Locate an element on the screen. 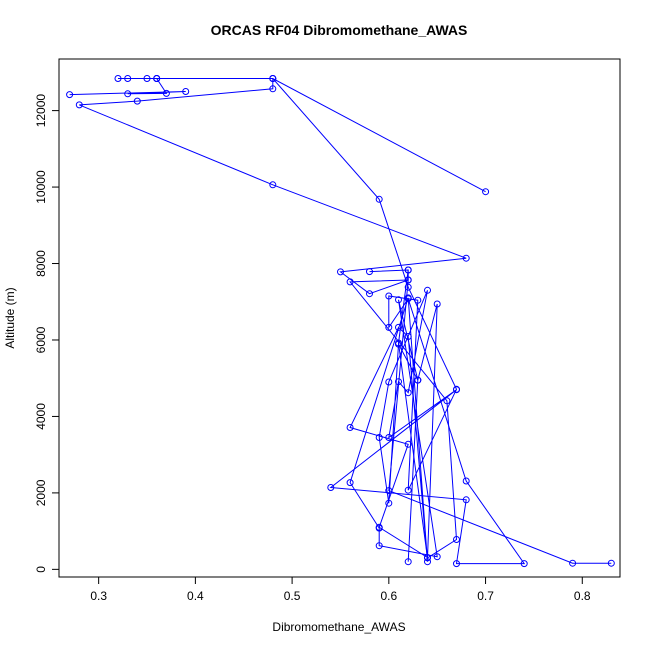 The image size is (650, 655). y-tick-label: 2000 is located at coordinates (41, 492).